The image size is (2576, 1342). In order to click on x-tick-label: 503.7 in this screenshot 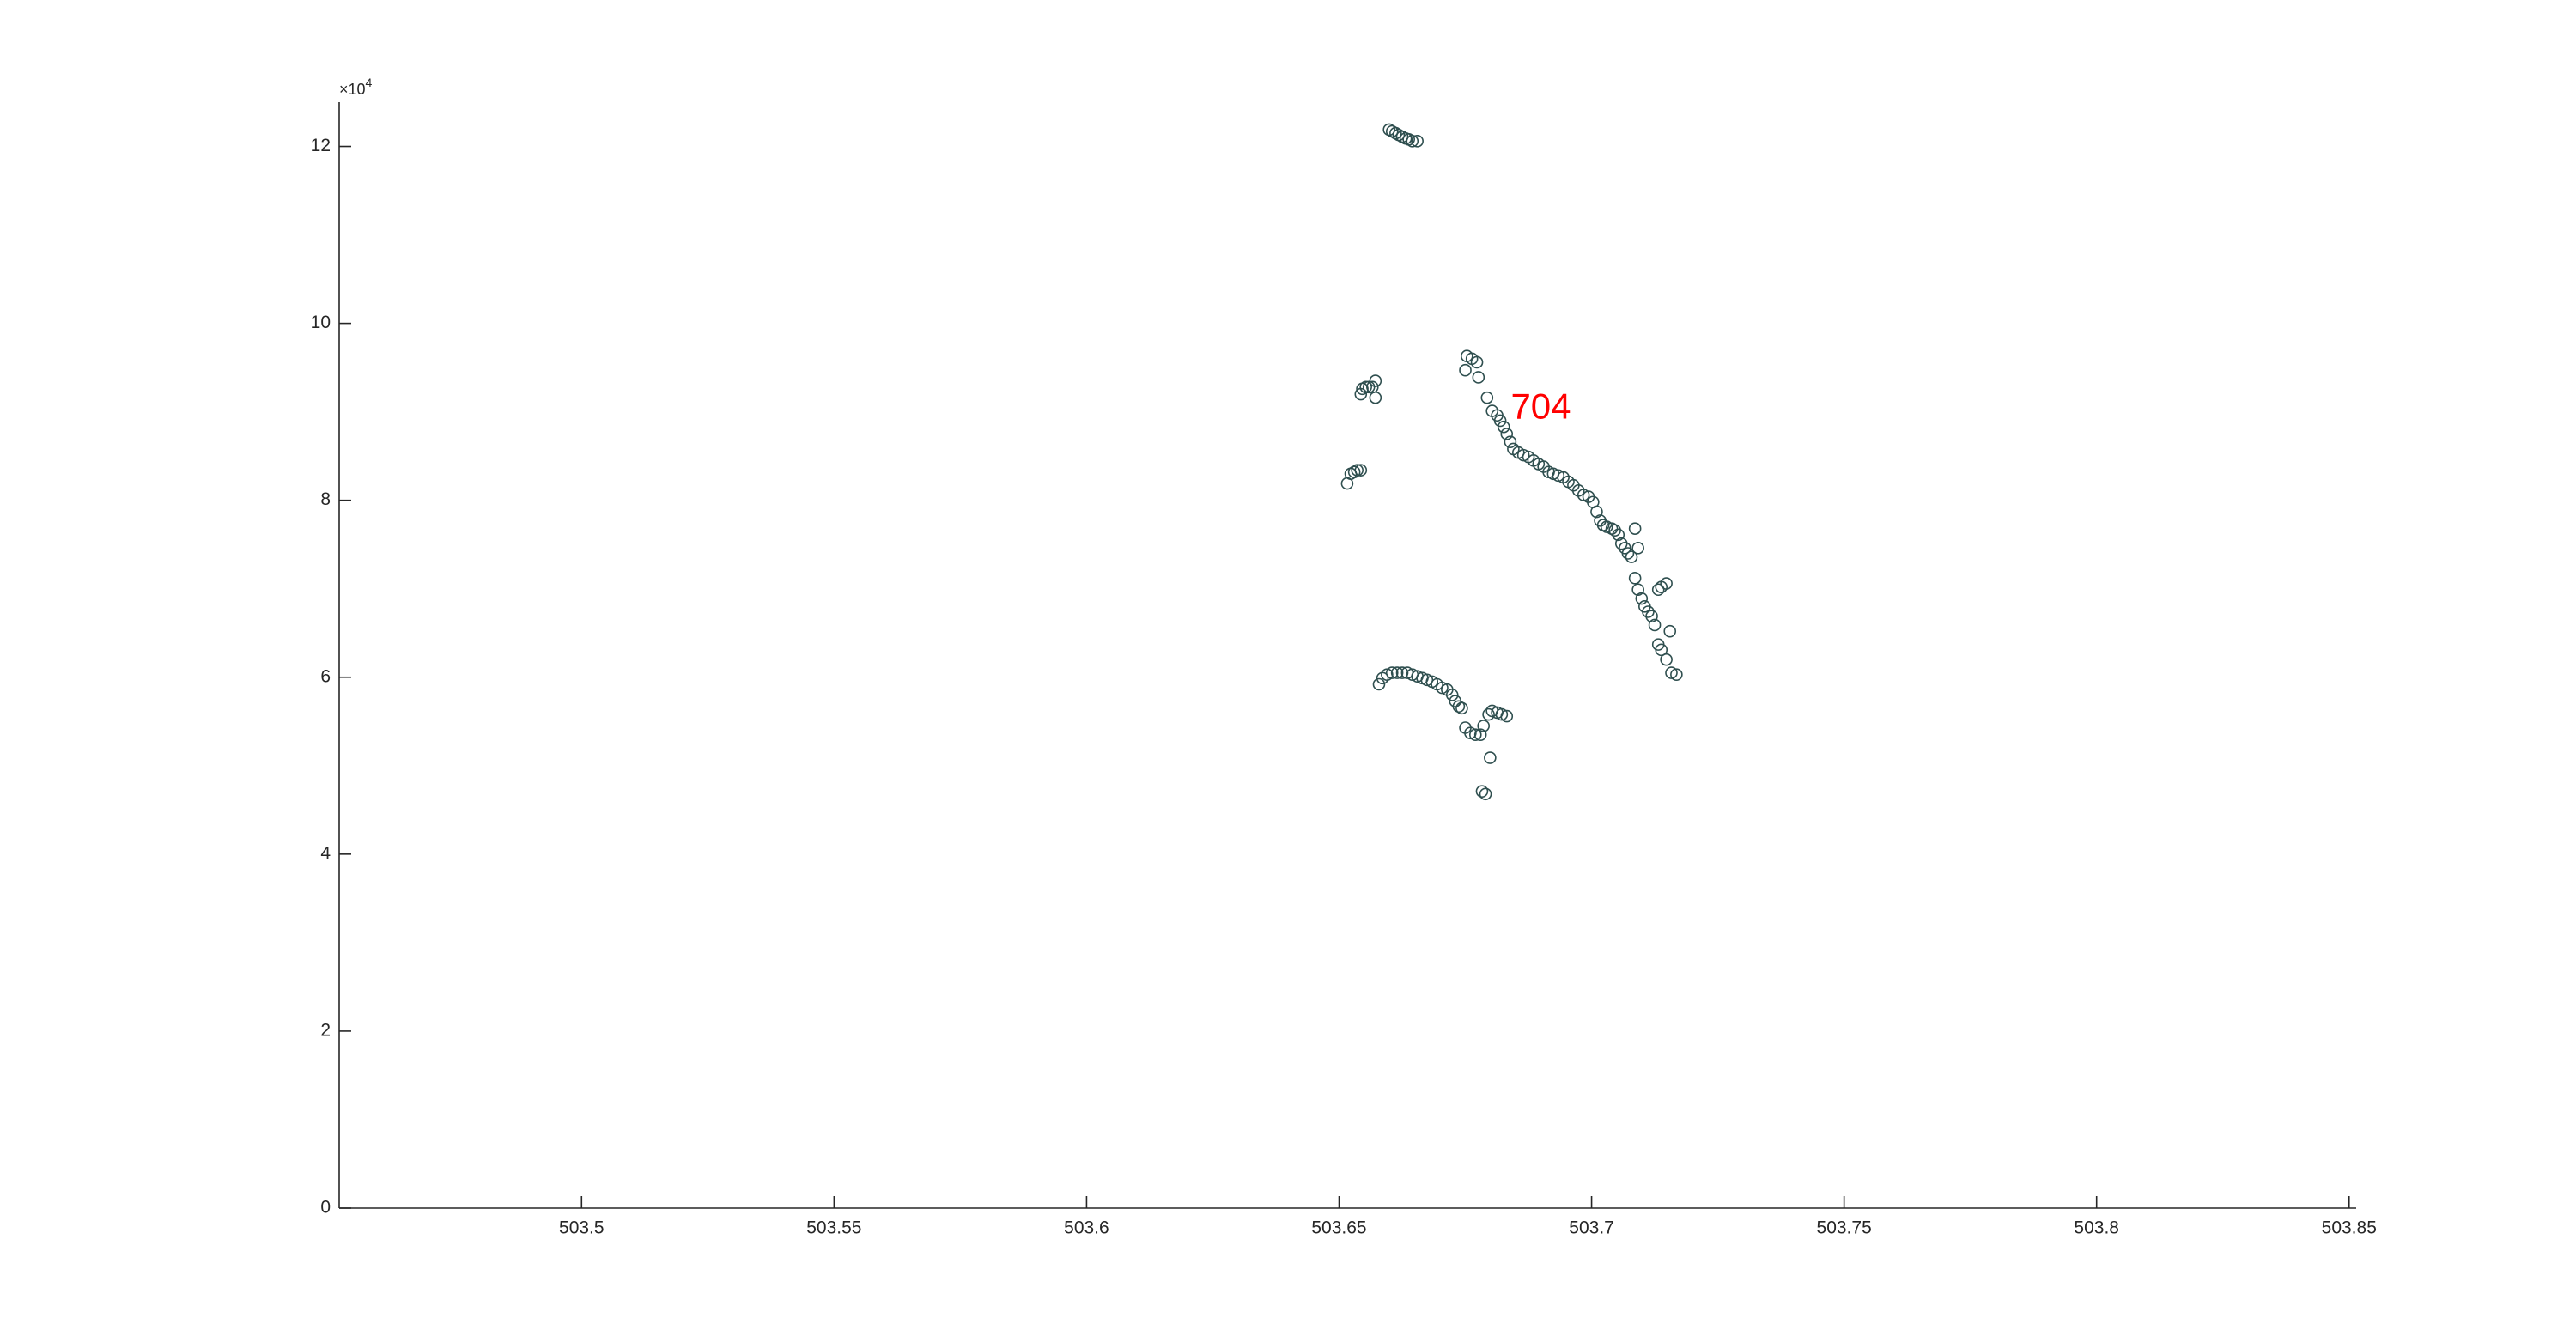, I will do `click(1591, 1228)`.